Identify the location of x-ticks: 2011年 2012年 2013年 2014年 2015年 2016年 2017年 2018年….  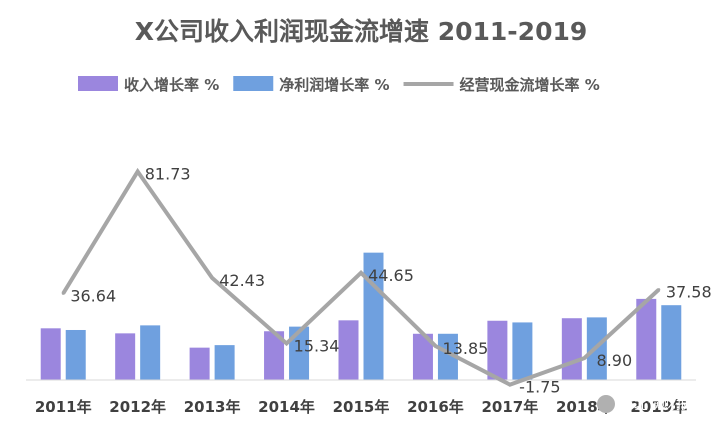
(361, 407).